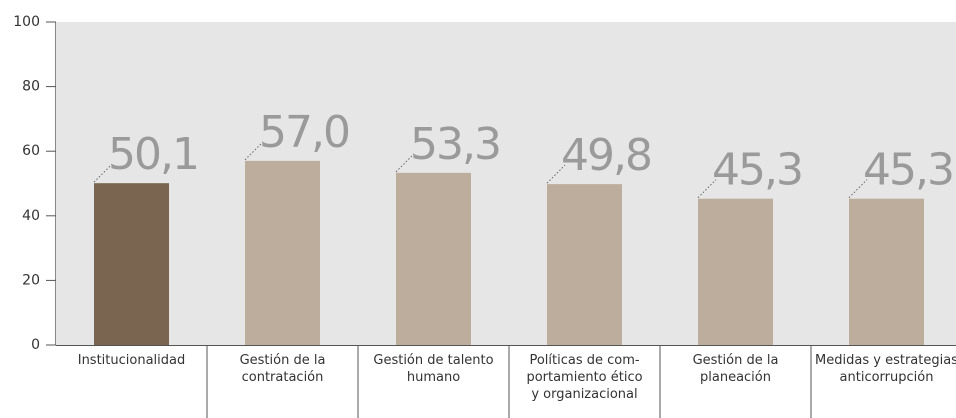 The height and width of the screenshot is (418, 956). What do you see at coordinates (31, 87) in the screenshot?
I see `y-tick-label: 80` at bounding box center [31, 87].